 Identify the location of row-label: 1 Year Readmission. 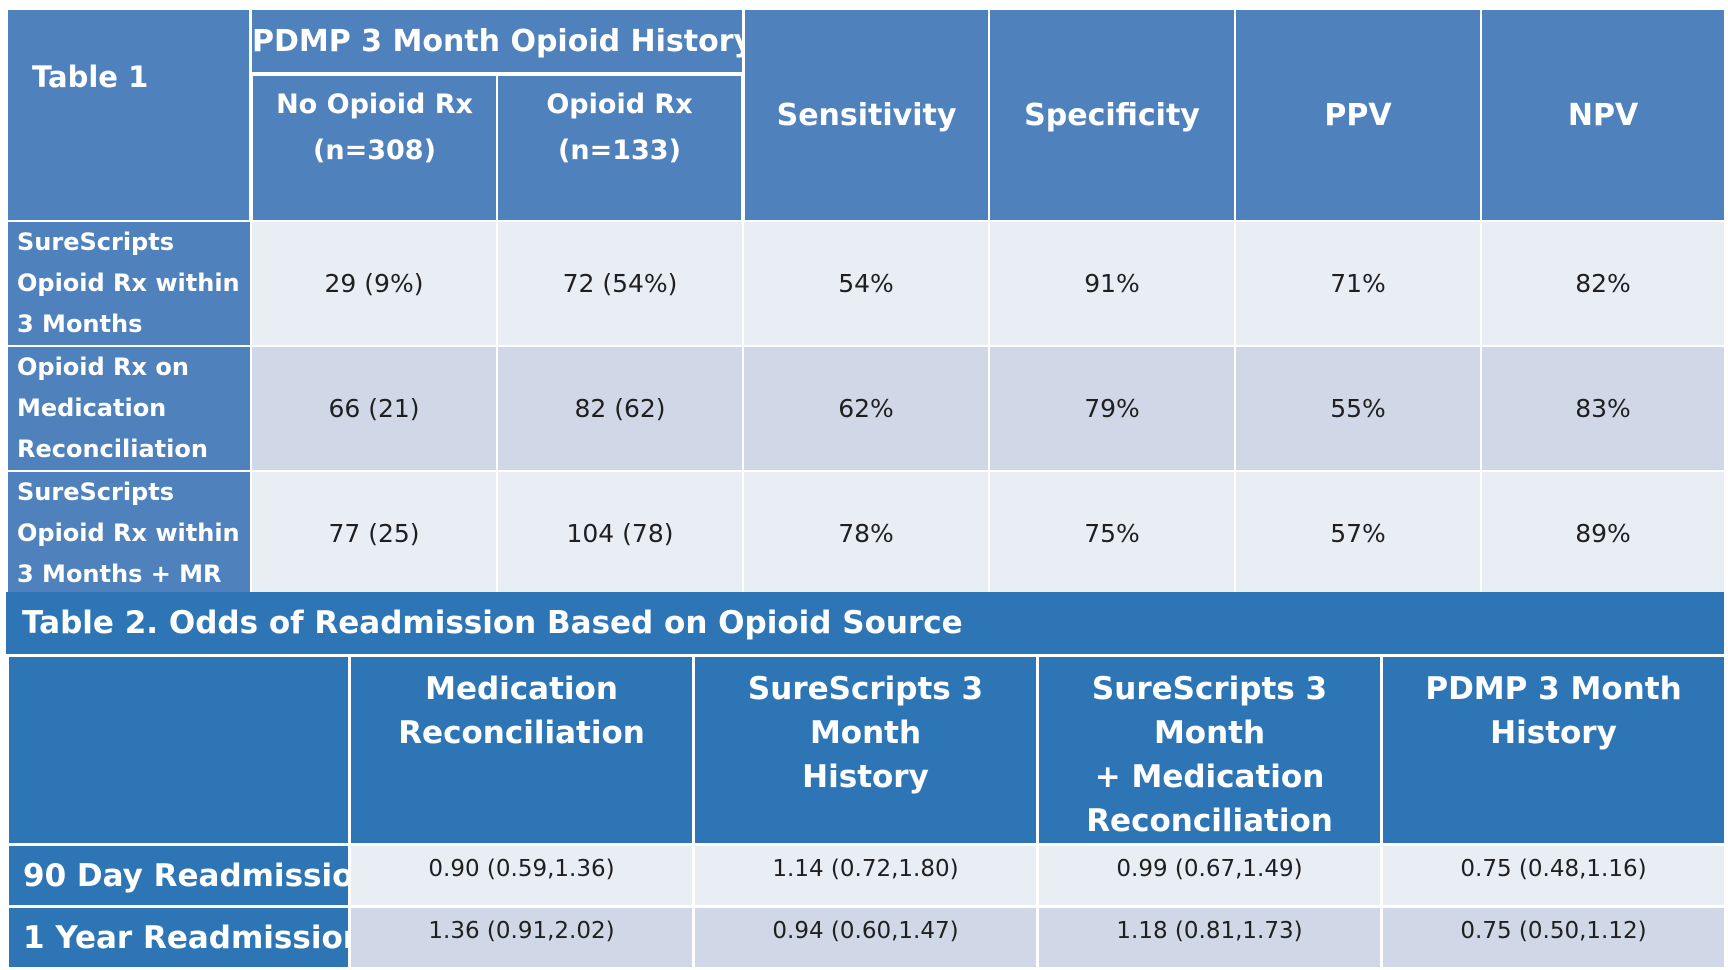
(178, 937).